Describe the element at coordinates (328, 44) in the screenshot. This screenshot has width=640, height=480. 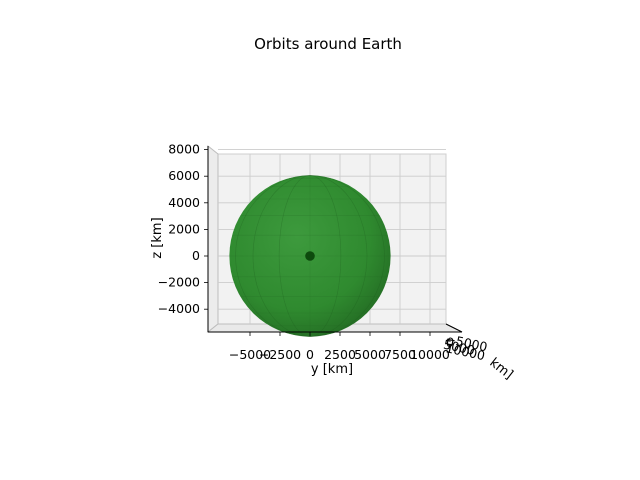
I see `chart-title: Orbits around Earth` at that location.